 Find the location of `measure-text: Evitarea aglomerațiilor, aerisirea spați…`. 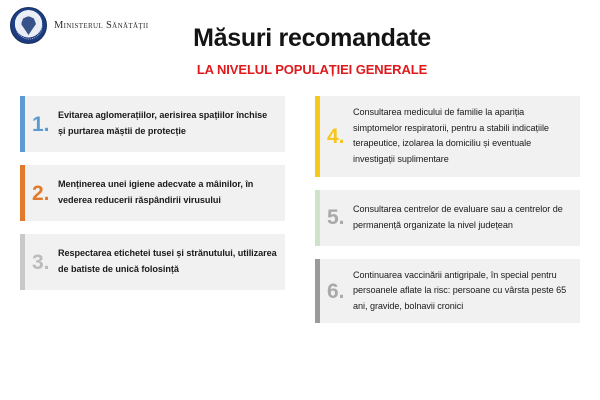

measure-text: Evitarea aglomerațiilor, aerisirea spați… is located at coordinates (163, 123).